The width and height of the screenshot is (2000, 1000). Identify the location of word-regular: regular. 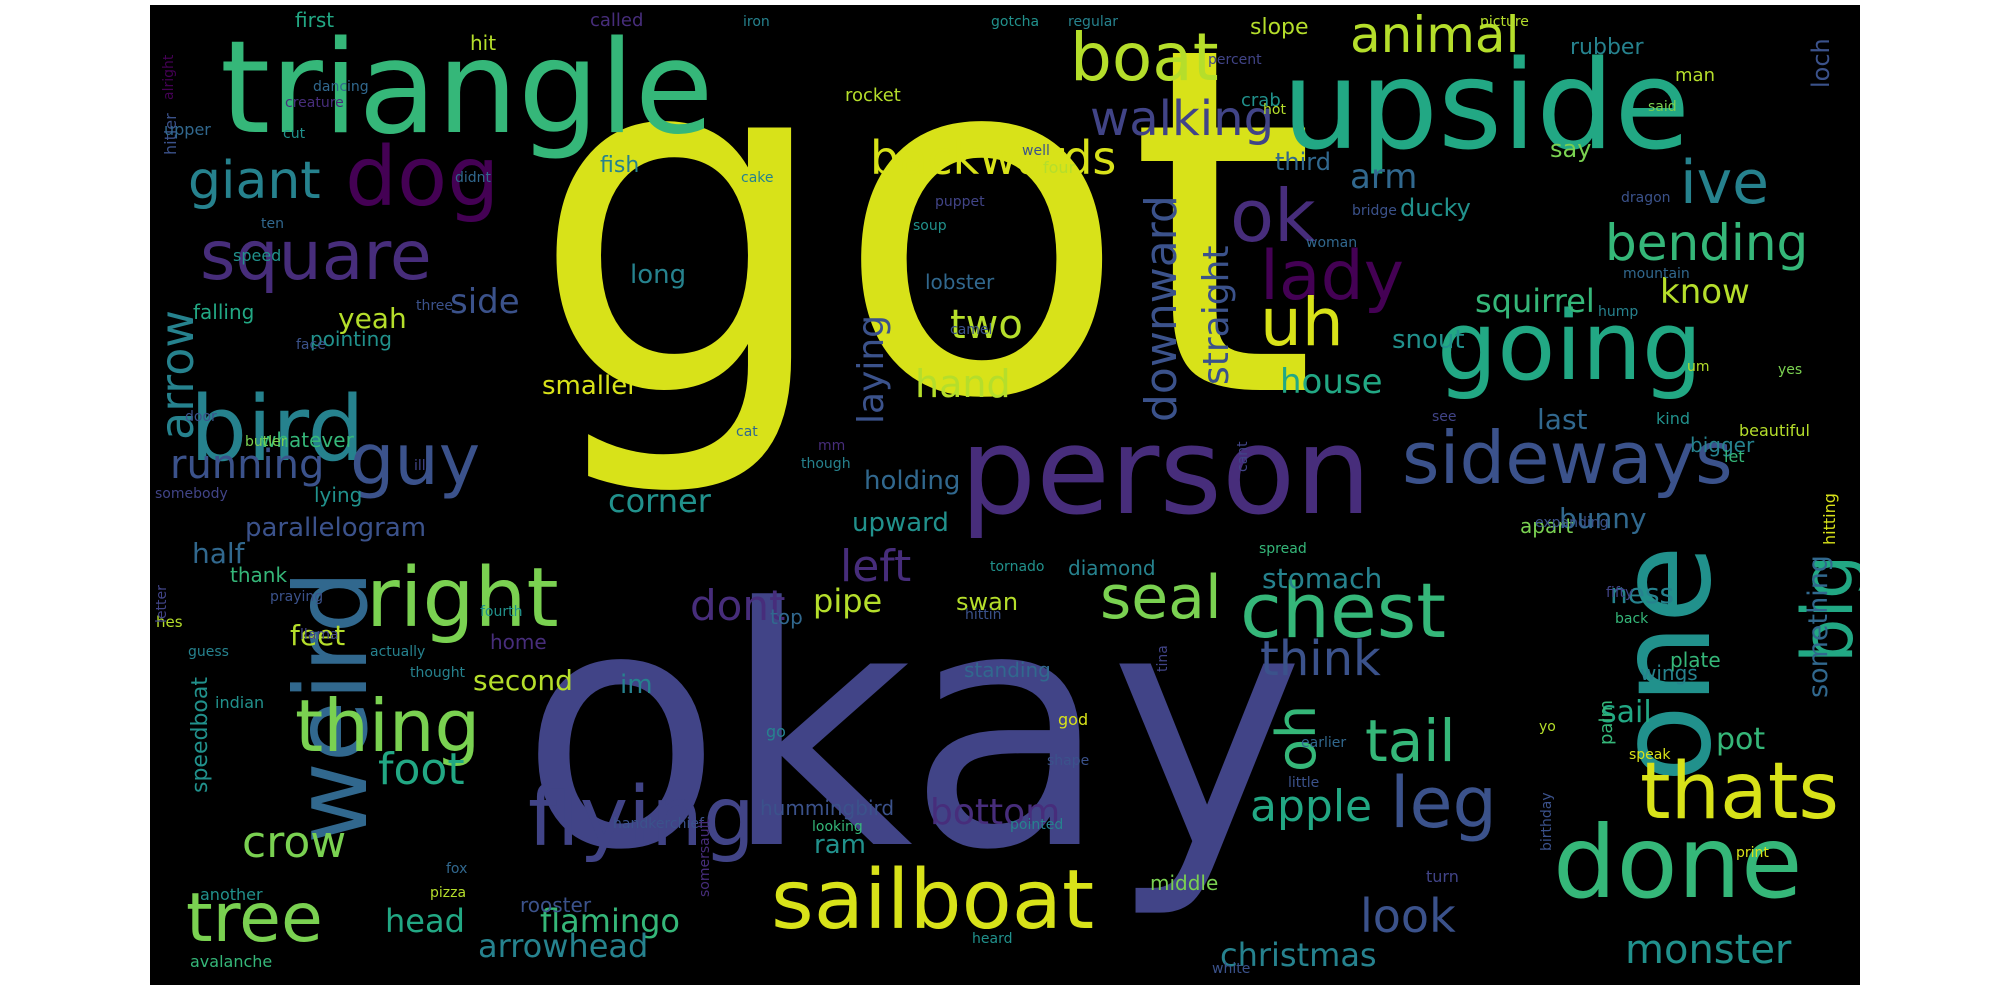
(1093, 22).